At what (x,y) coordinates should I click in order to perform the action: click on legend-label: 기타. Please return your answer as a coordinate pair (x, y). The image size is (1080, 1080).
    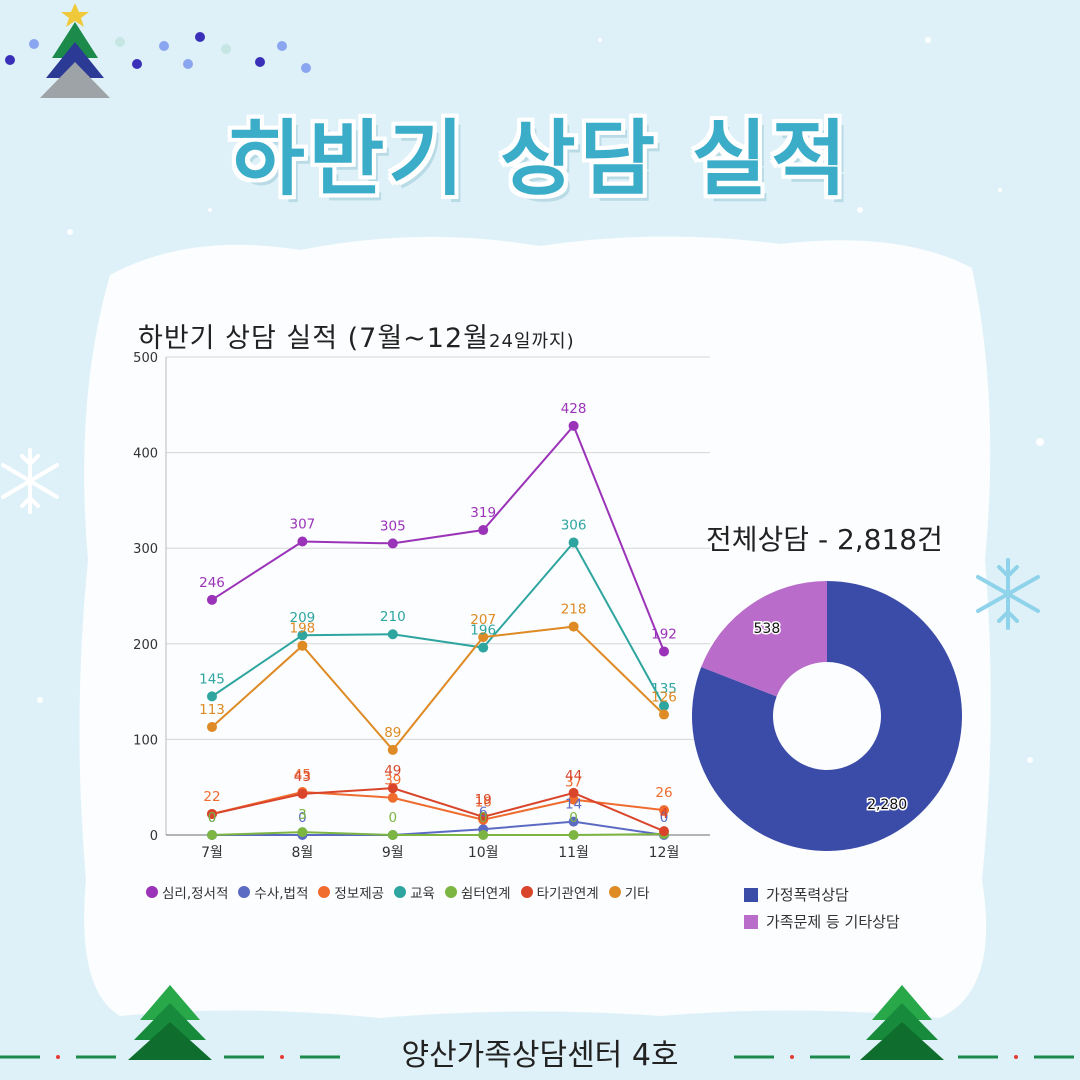
    Looking at the image, I should click on (637, 894).